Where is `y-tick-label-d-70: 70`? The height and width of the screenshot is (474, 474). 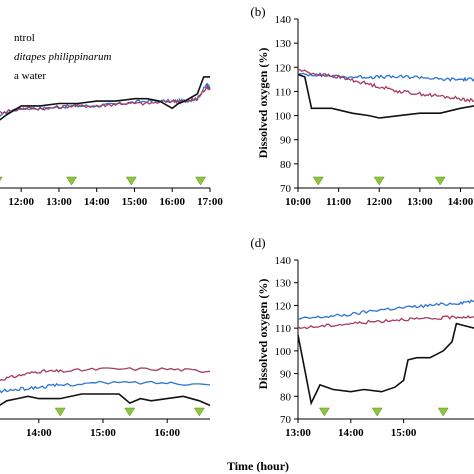 y-tick-label-d-70: 70 is located at coordinates (286, 420).